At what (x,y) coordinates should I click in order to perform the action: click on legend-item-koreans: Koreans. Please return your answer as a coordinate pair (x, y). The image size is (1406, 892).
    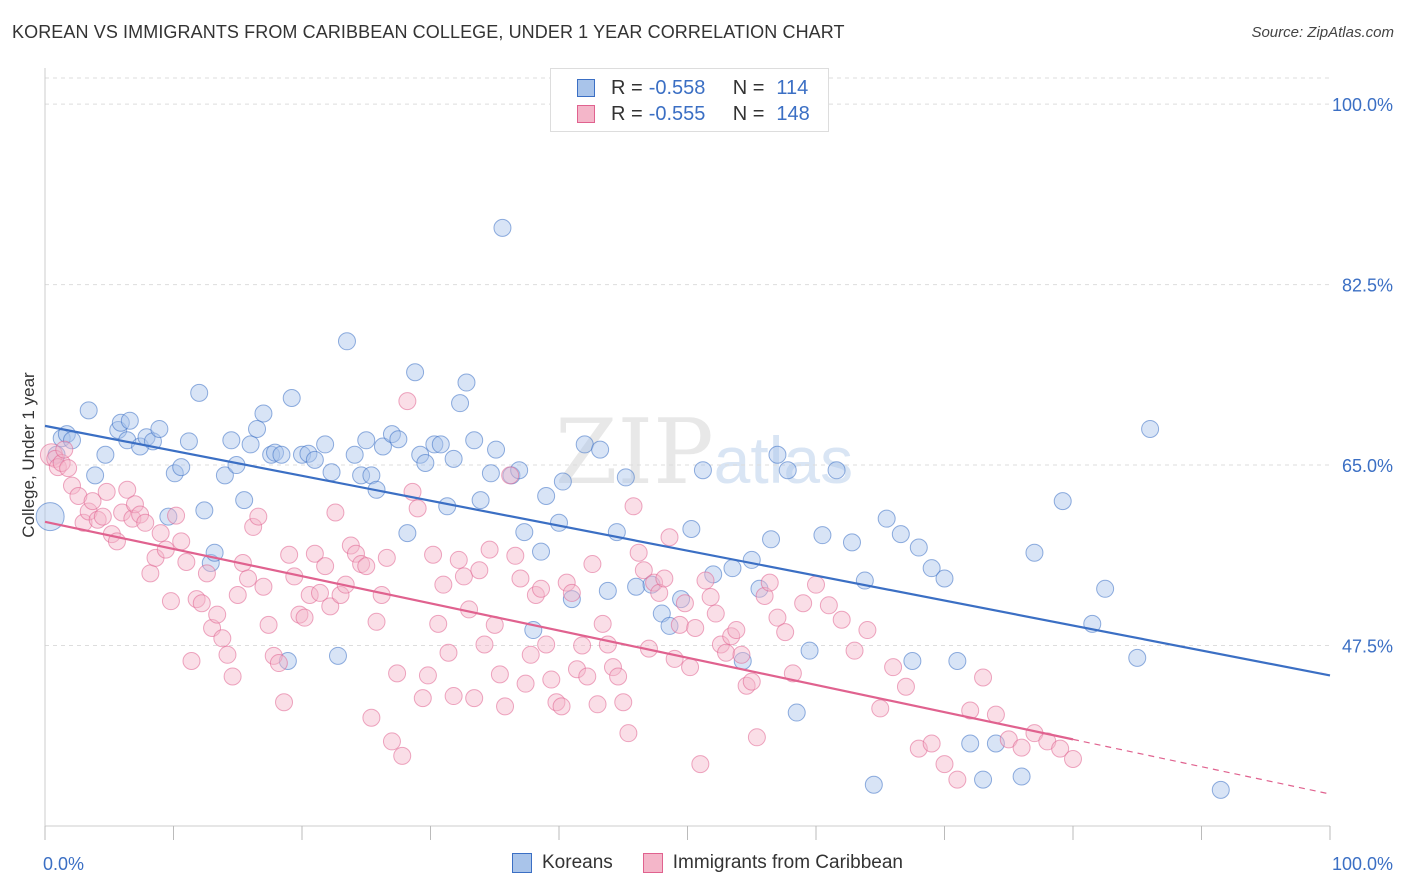
    Looking at the image, I should click on (562, 863).